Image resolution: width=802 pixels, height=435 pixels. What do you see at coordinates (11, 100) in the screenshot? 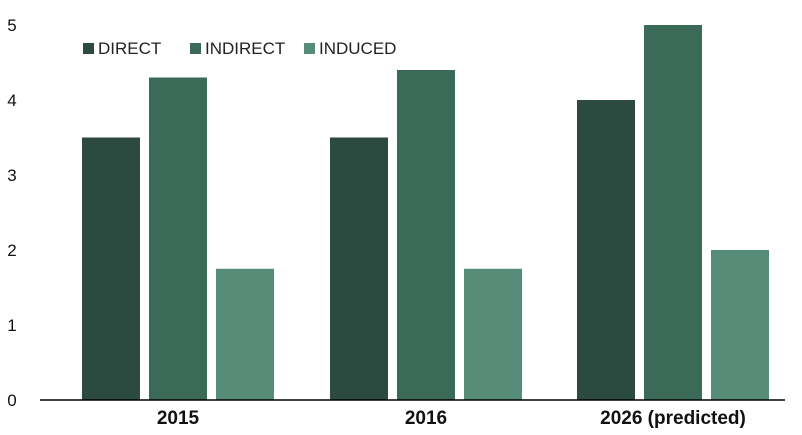
I see `y-tick-label: 4` at bounding box center [11, 100].